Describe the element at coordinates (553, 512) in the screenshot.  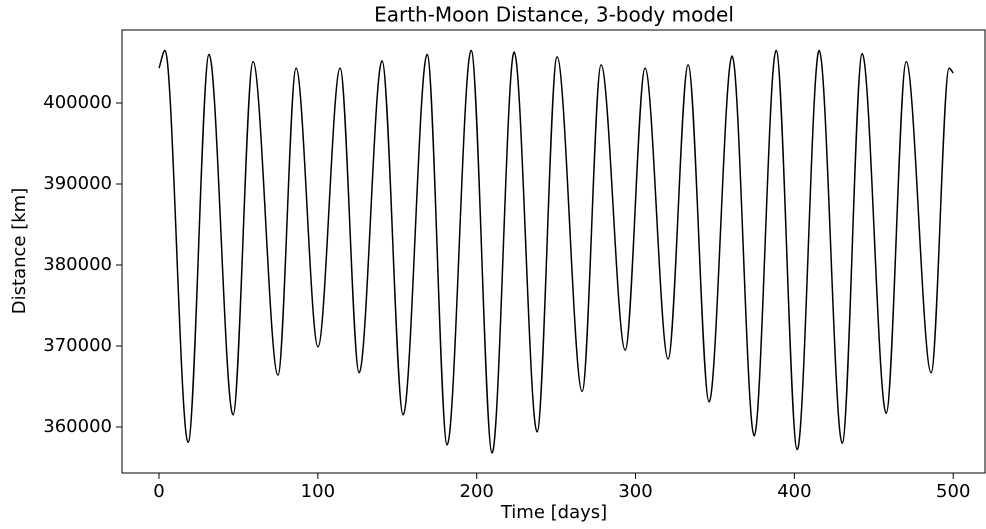
I see `x-axis-label: Time [days]` at that location.